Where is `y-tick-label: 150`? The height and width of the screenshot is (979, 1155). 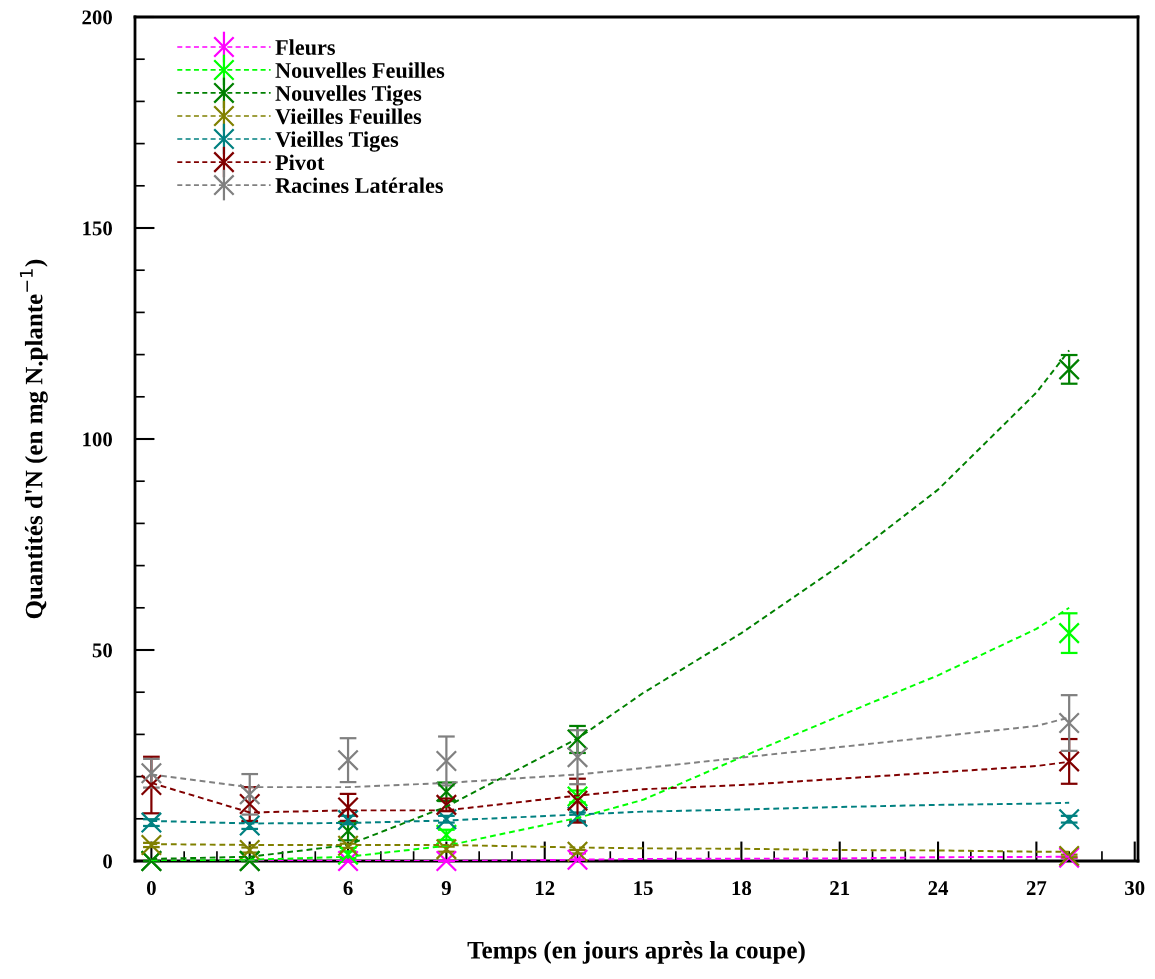
y-tick-label: 150 is located at coordinates (97, 228).